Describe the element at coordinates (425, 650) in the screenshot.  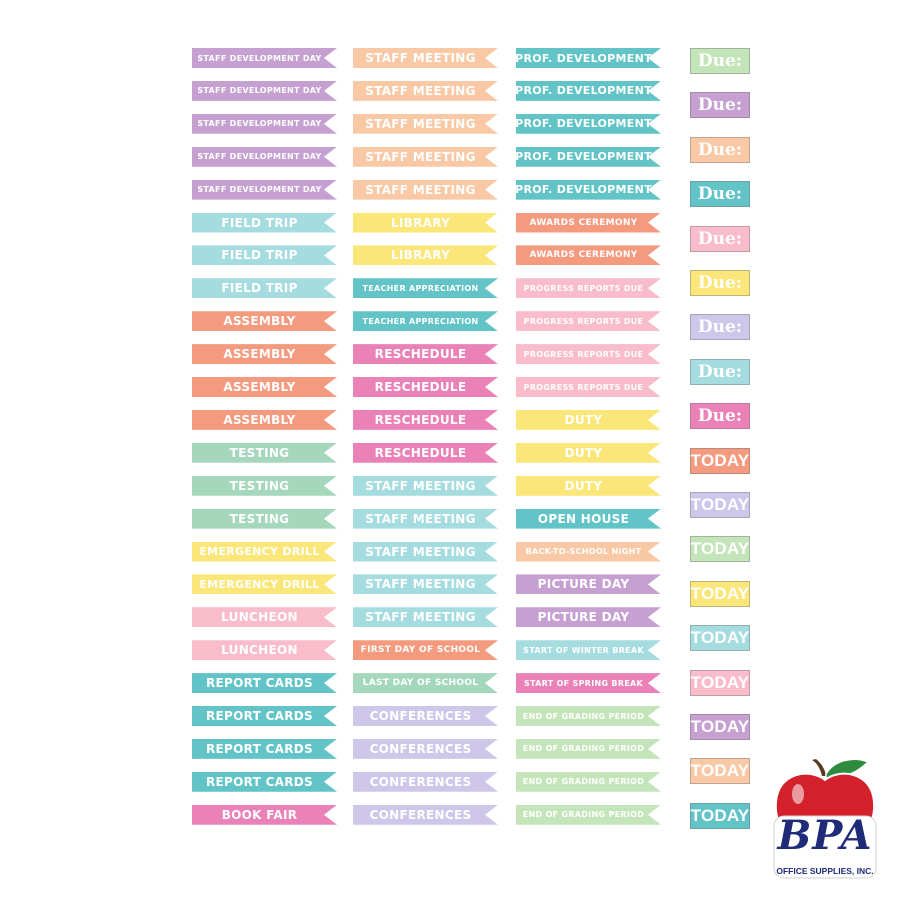
I see `label-sticker: FIRST DAY OF SCHOOL` at that location.